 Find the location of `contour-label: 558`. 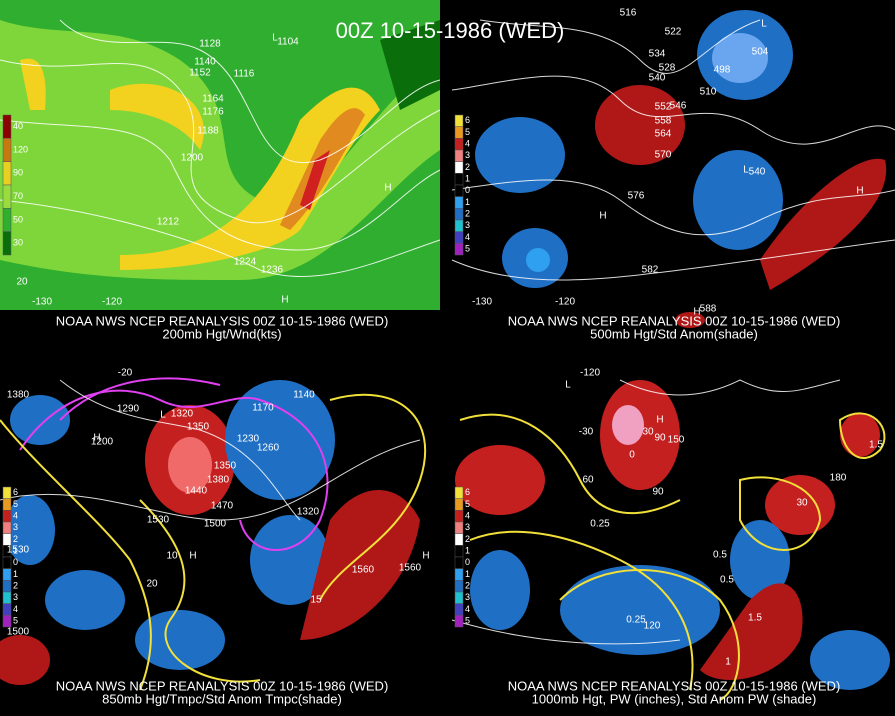

contour-label: 558 is located at coordinates (663, 121).